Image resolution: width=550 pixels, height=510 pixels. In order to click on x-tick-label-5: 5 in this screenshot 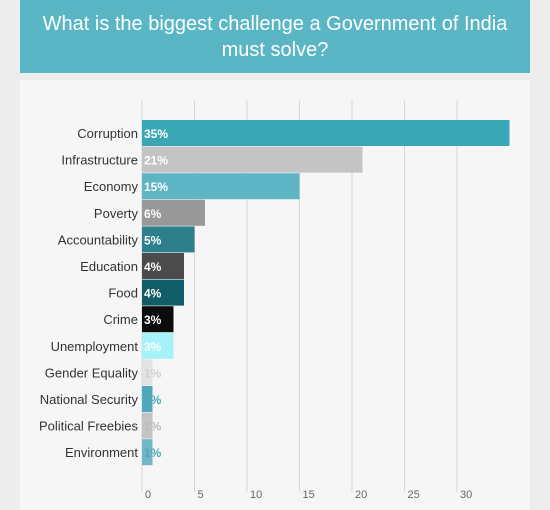, I will do `click(201, 495)`.